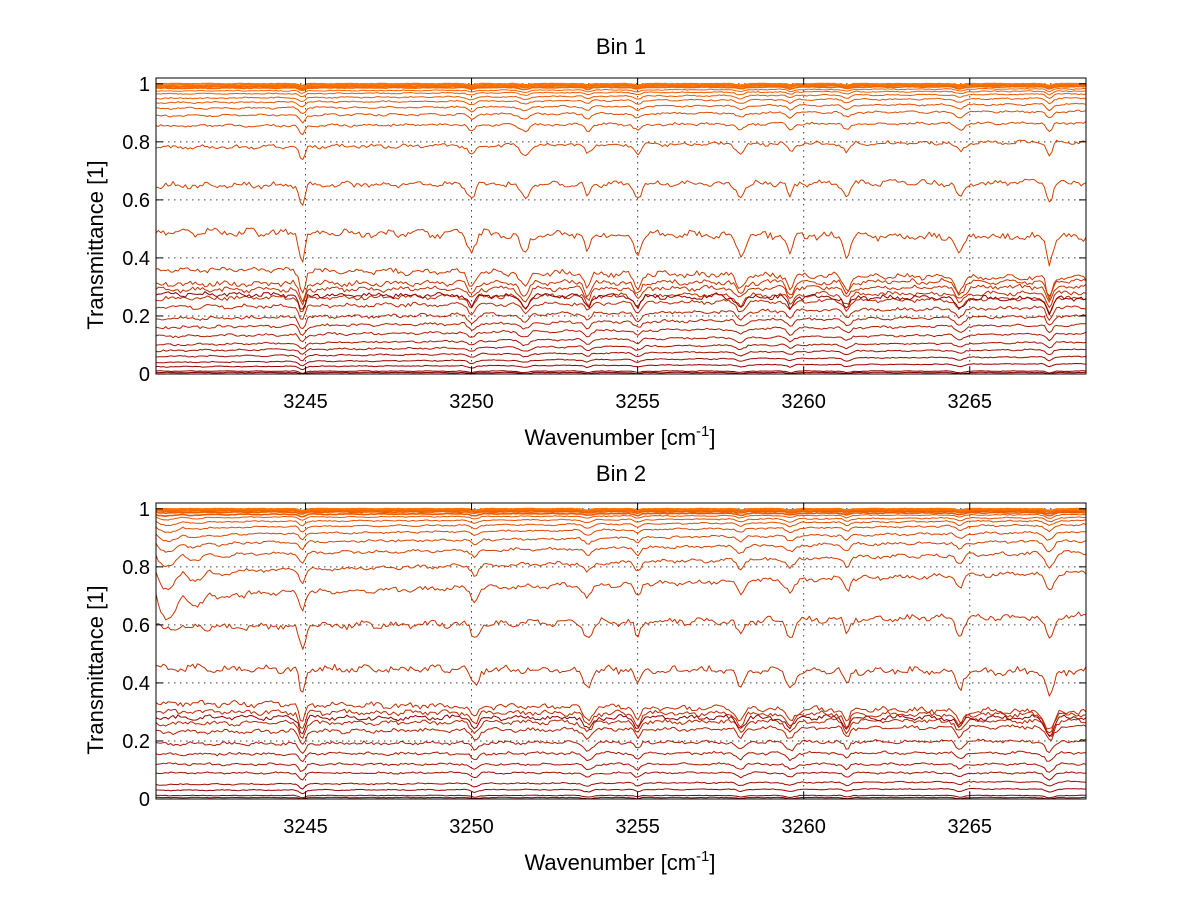 The width and height of the screenshot is (1200, 901). I want to click on panel-title: Bin 1, so click(621, 46).